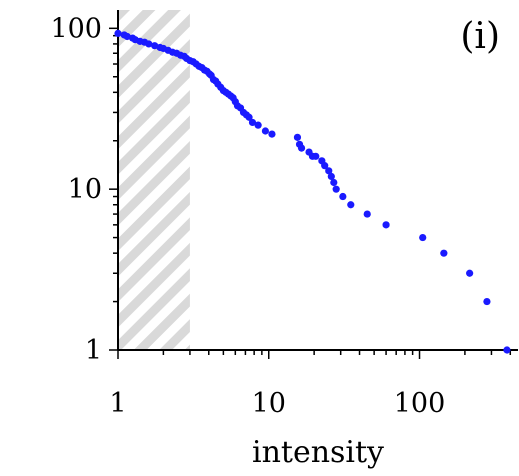 This screenshot has width=519, height=476. Describe the element at coordinates (117, 403) in the screenshot. I see `x-tick-label: 1` at that location.